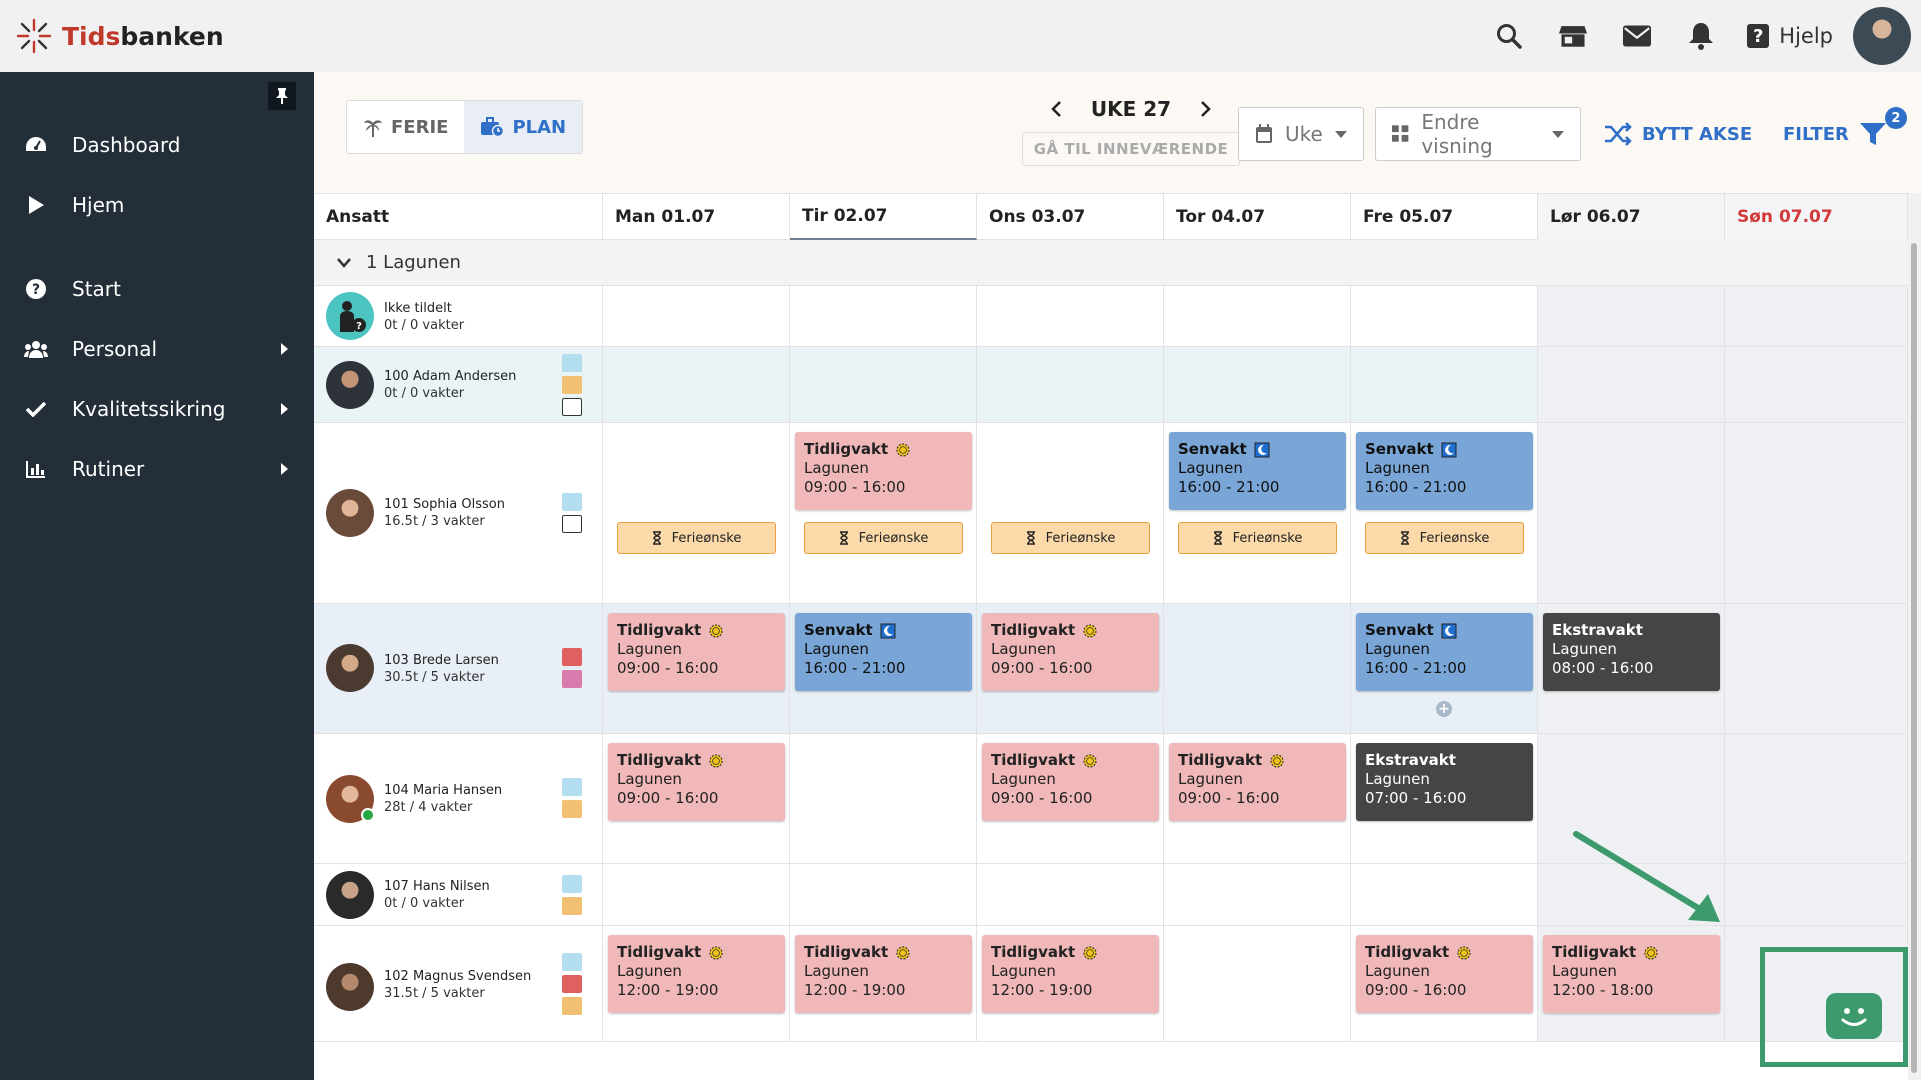  What do you see at coordinates (1790, 36) in the screenshot?
I see `help-button: ? Hjelp` at bounding box center [1790, 36].